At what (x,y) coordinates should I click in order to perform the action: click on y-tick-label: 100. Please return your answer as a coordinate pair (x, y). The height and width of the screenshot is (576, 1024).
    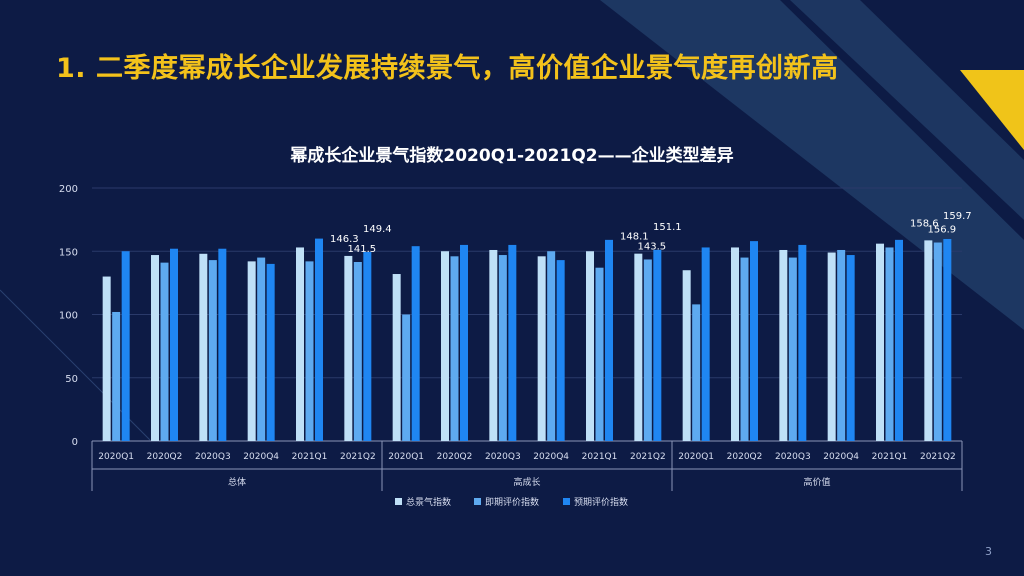
    Looking at the image, I should click on (68, 316).